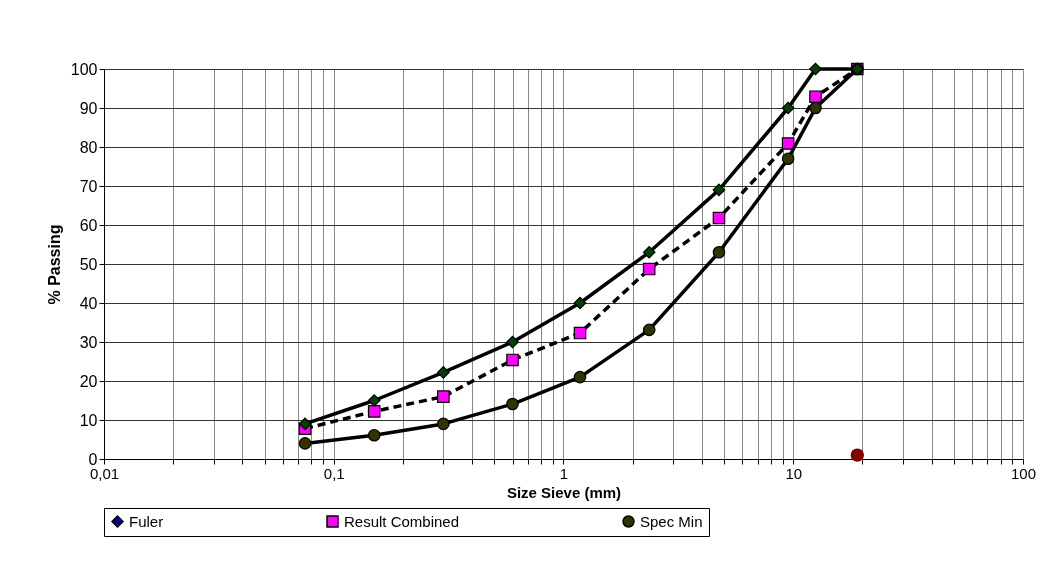 Image resolution: width=1055 pixels, height=565 pixels. What do you see at coordinates (88, 108) in the screenshot?
I see `y-tick-label: 90` at bounding box center [88, 108].